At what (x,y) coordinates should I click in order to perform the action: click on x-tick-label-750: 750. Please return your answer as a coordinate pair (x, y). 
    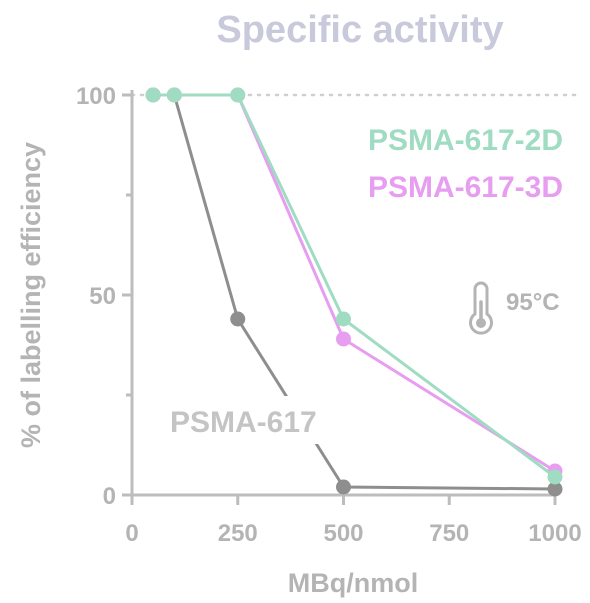
    Looking at the image, I should click on (449, 533).